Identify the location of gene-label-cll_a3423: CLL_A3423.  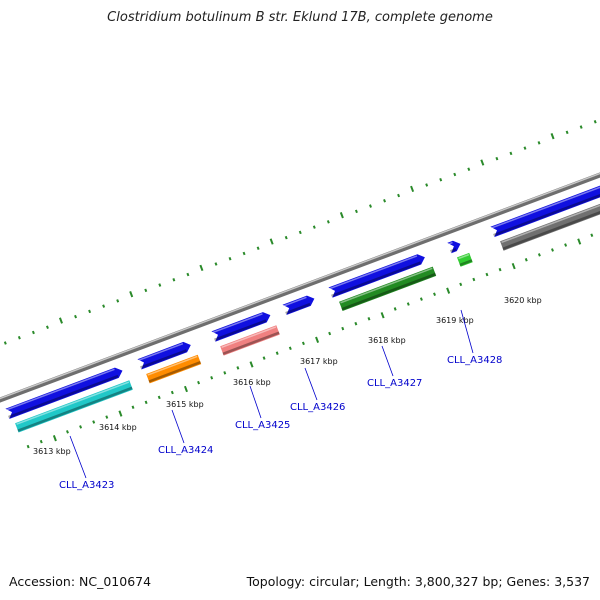
(86, 463).